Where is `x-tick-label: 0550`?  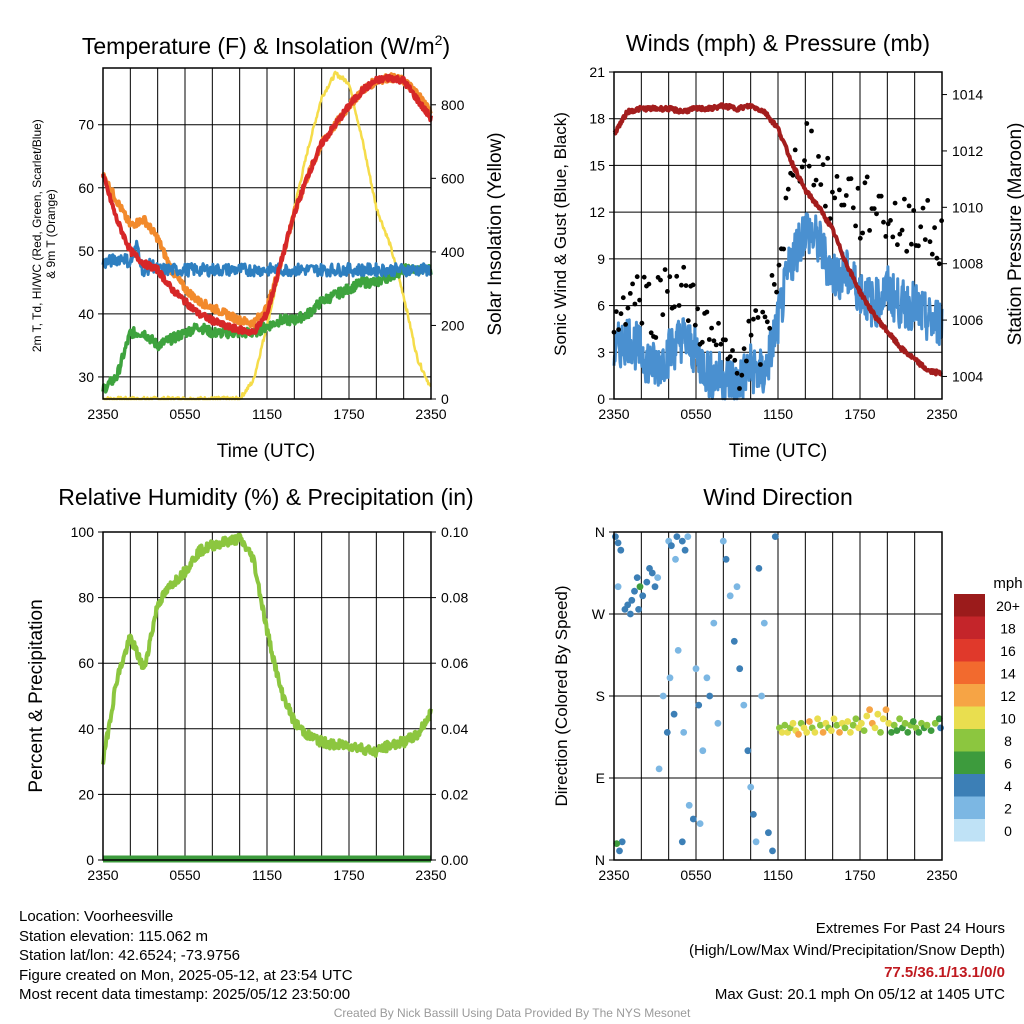 x-tick-label: 0550 is located at coordinates (695, 414).